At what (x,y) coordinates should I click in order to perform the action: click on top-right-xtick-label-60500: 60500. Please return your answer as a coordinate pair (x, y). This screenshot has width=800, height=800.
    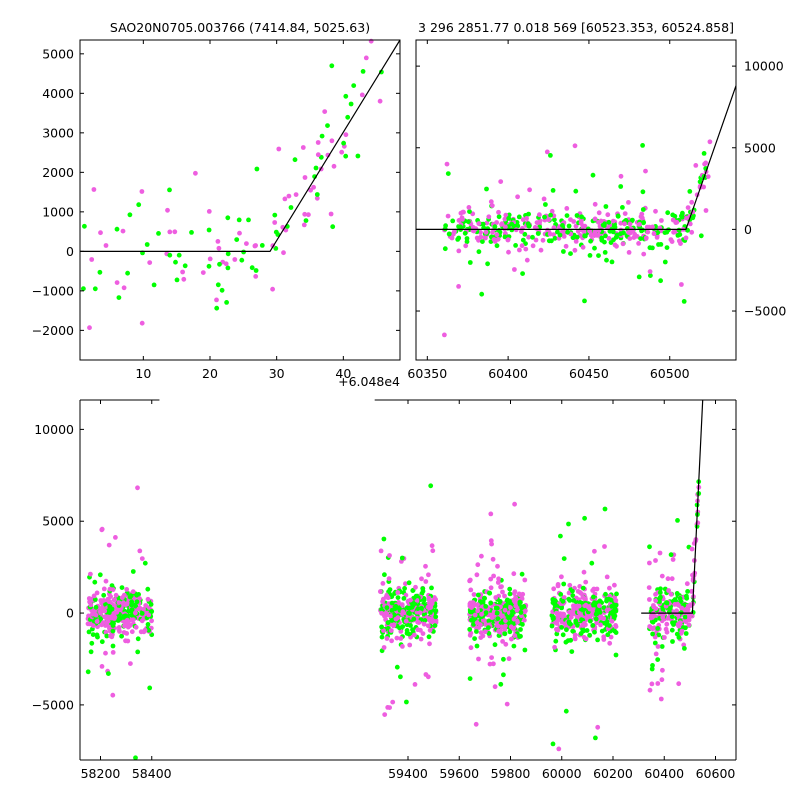
    Looking at the image, I should click on (670, 373).